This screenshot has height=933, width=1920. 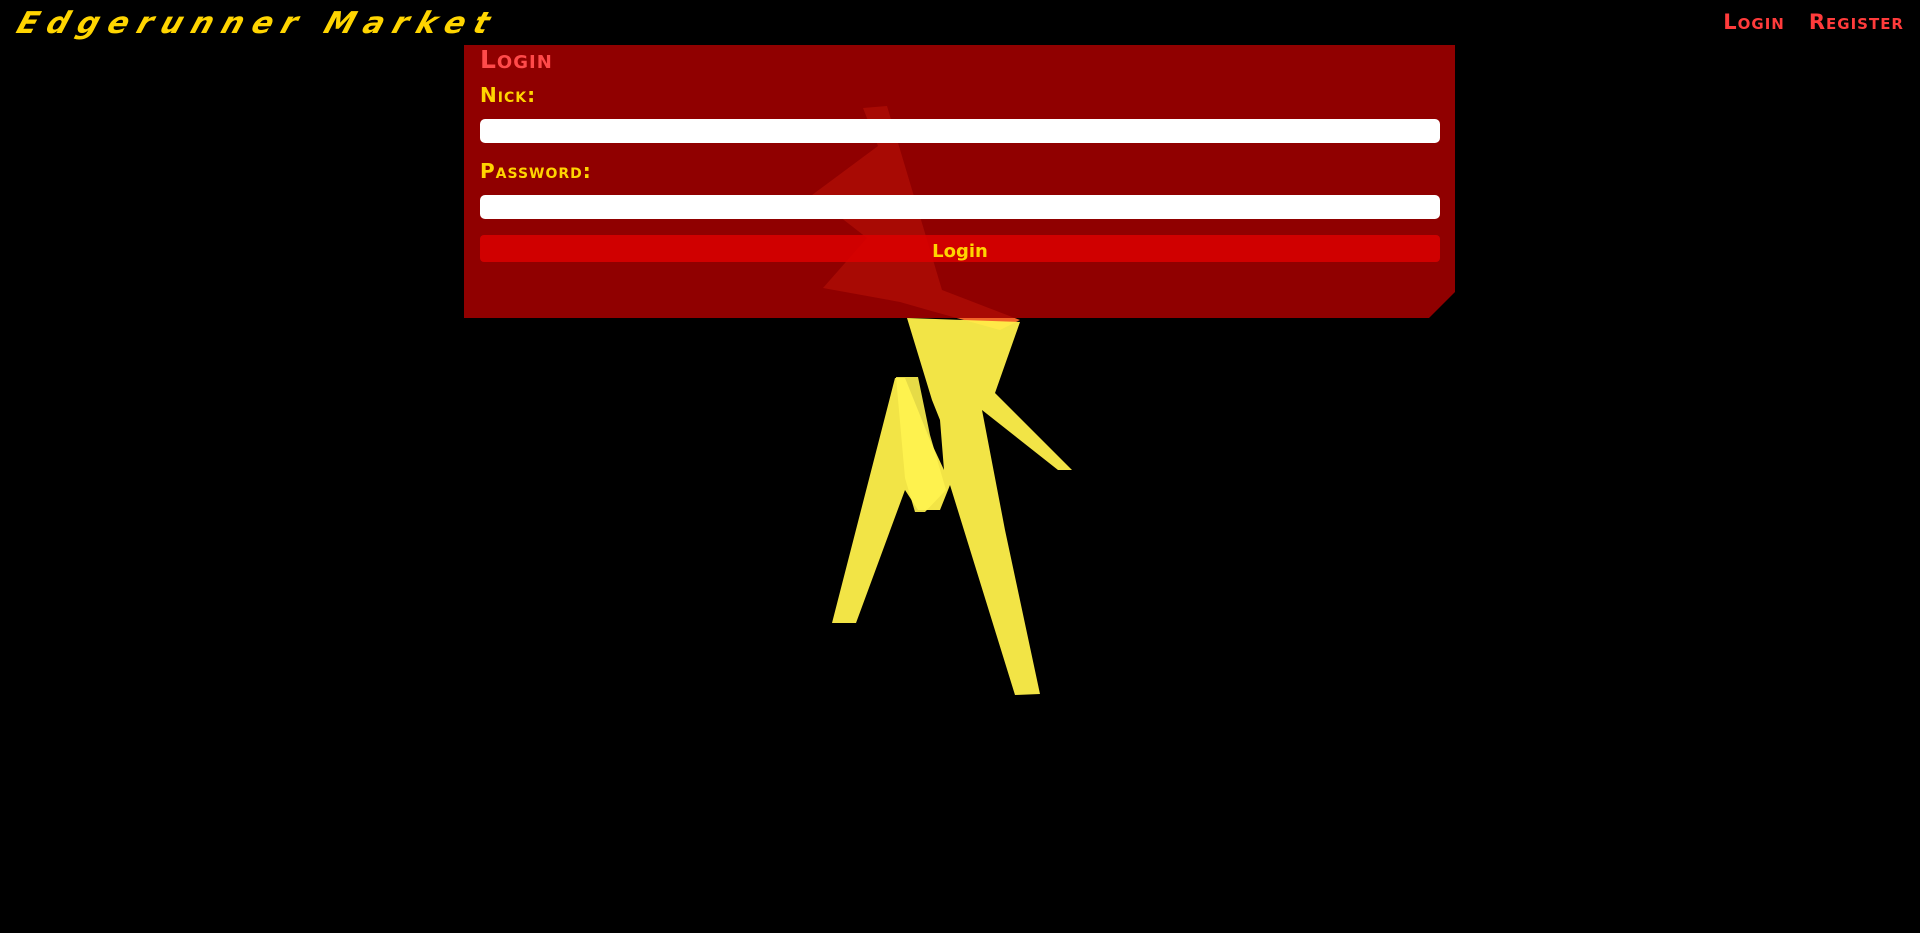 What do you see at coordinates (536, 171) in the screenshot?
I see `password-label: Password:` at bounding box center [536, 171].